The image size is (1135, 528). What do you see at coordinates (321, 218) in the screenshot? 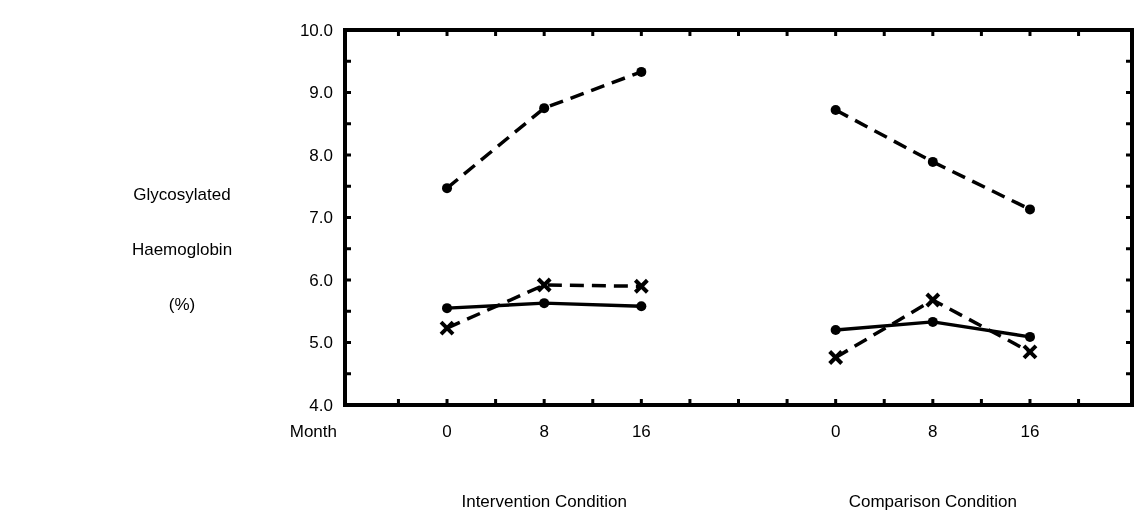
I see `y-tick-label: 7.0` at bounding box center [321, 218].